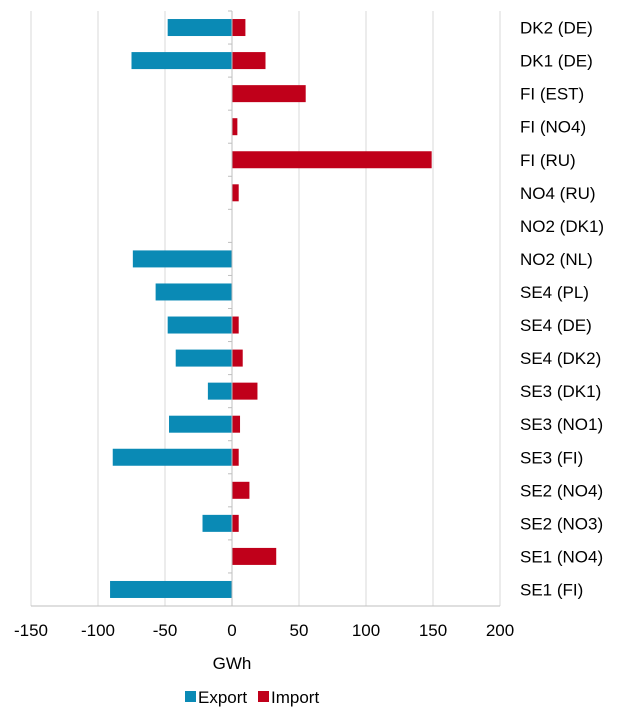  Describe the element at coordinates (554, 292) in the screenshot. I see `category-label: SE4 (PL)` at that location.